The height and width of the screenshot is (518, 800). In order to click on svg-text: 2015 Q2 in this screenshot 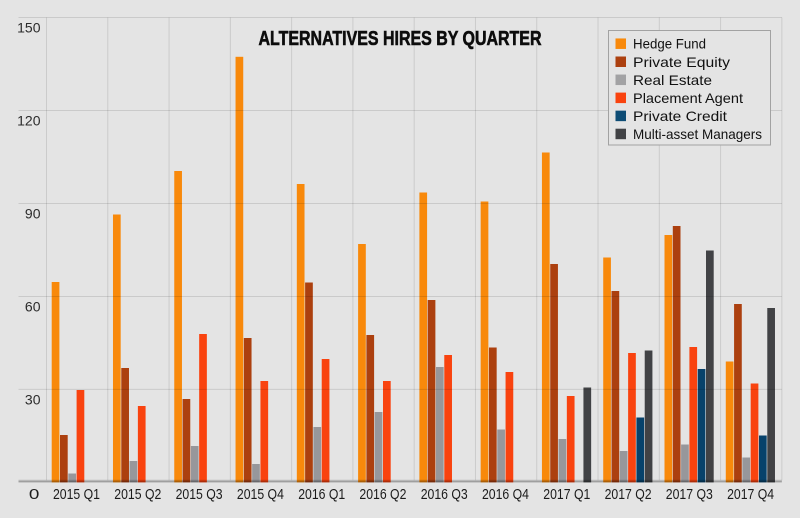, I will do `click(137, 495)`.